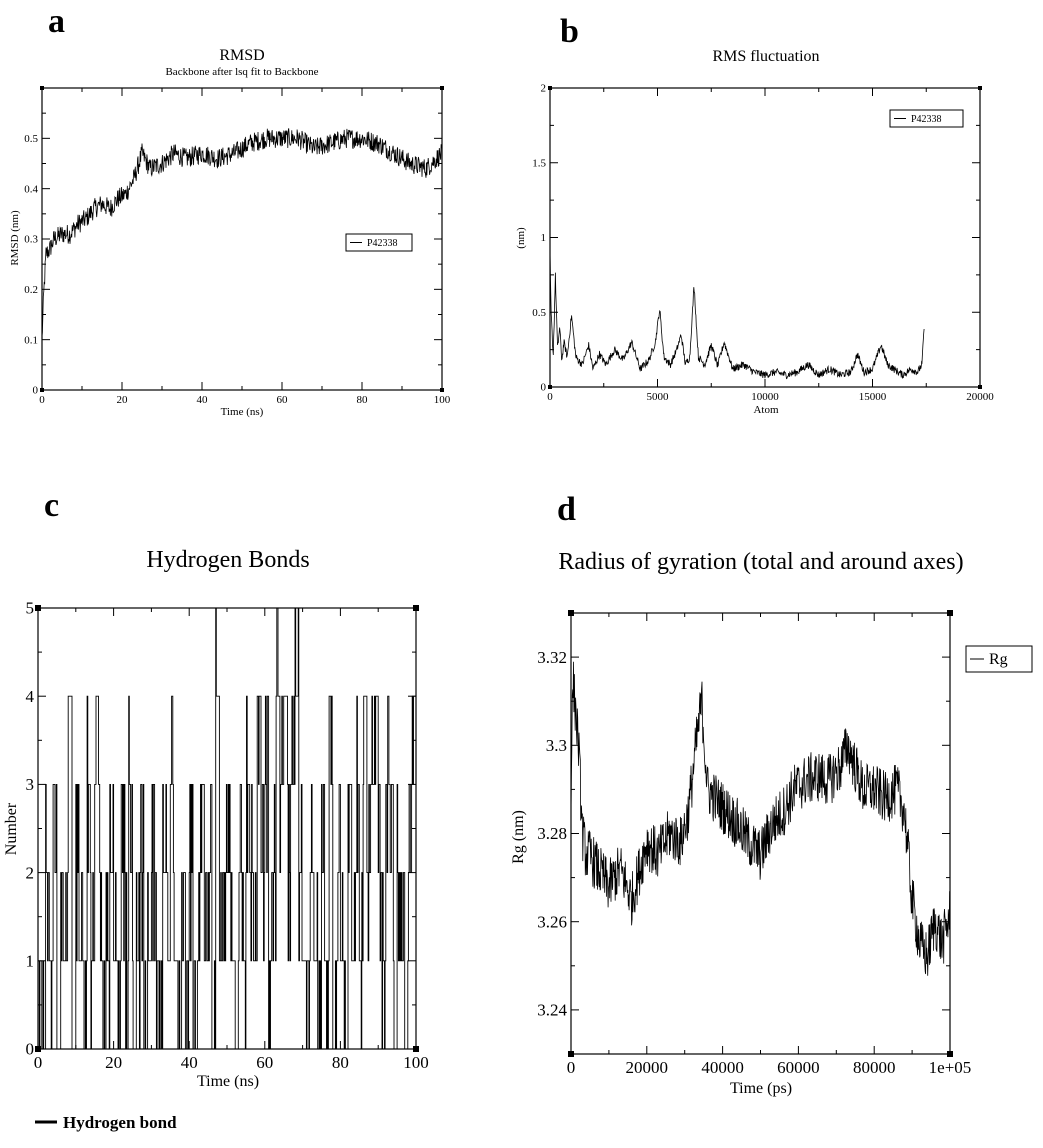 The width and height of the screenshot is (1043, 1148). I want to click on x-tick-label: 80000, so click(874, 1067).